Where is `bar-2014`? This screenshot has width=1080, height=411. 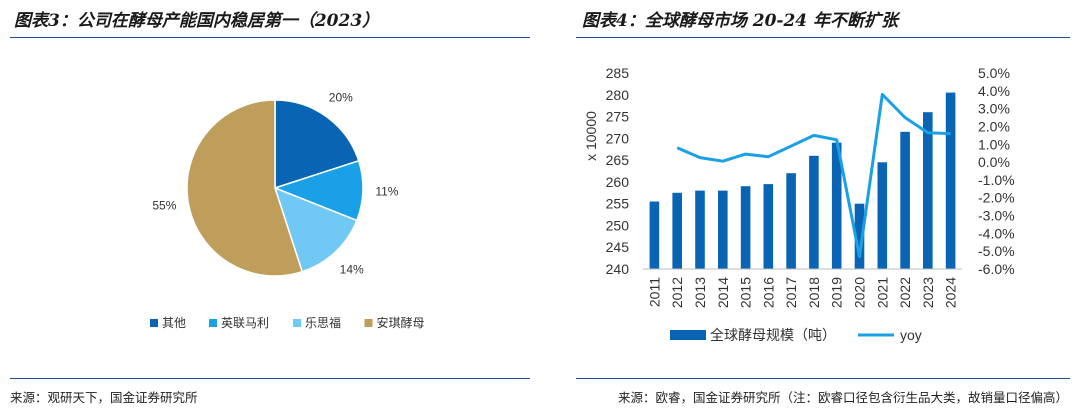
bar-2014 is located at coordinates (723, 229).